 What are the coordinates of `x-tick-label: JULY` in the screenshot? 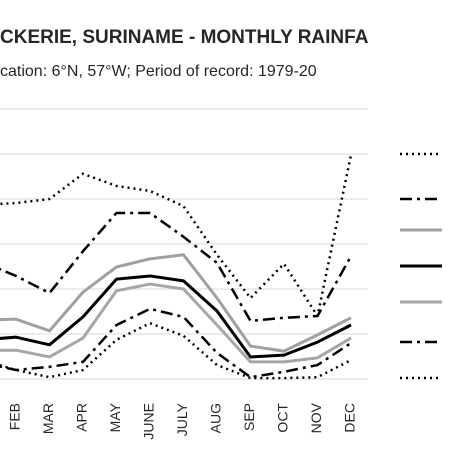 It's located at (182, 419).